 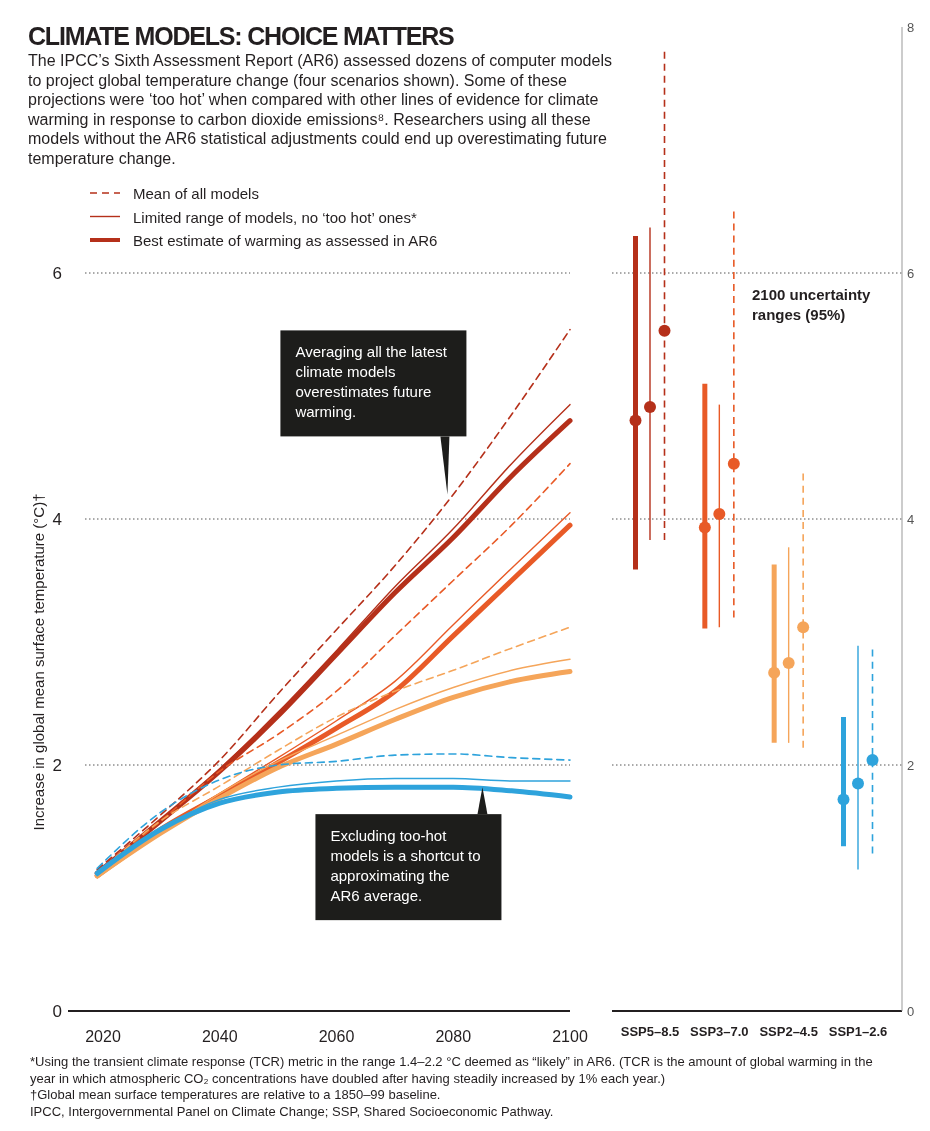 I want to click on y-axis-title: Increase in global mean surface temperature (°C)†, so click(x=38, y=662).